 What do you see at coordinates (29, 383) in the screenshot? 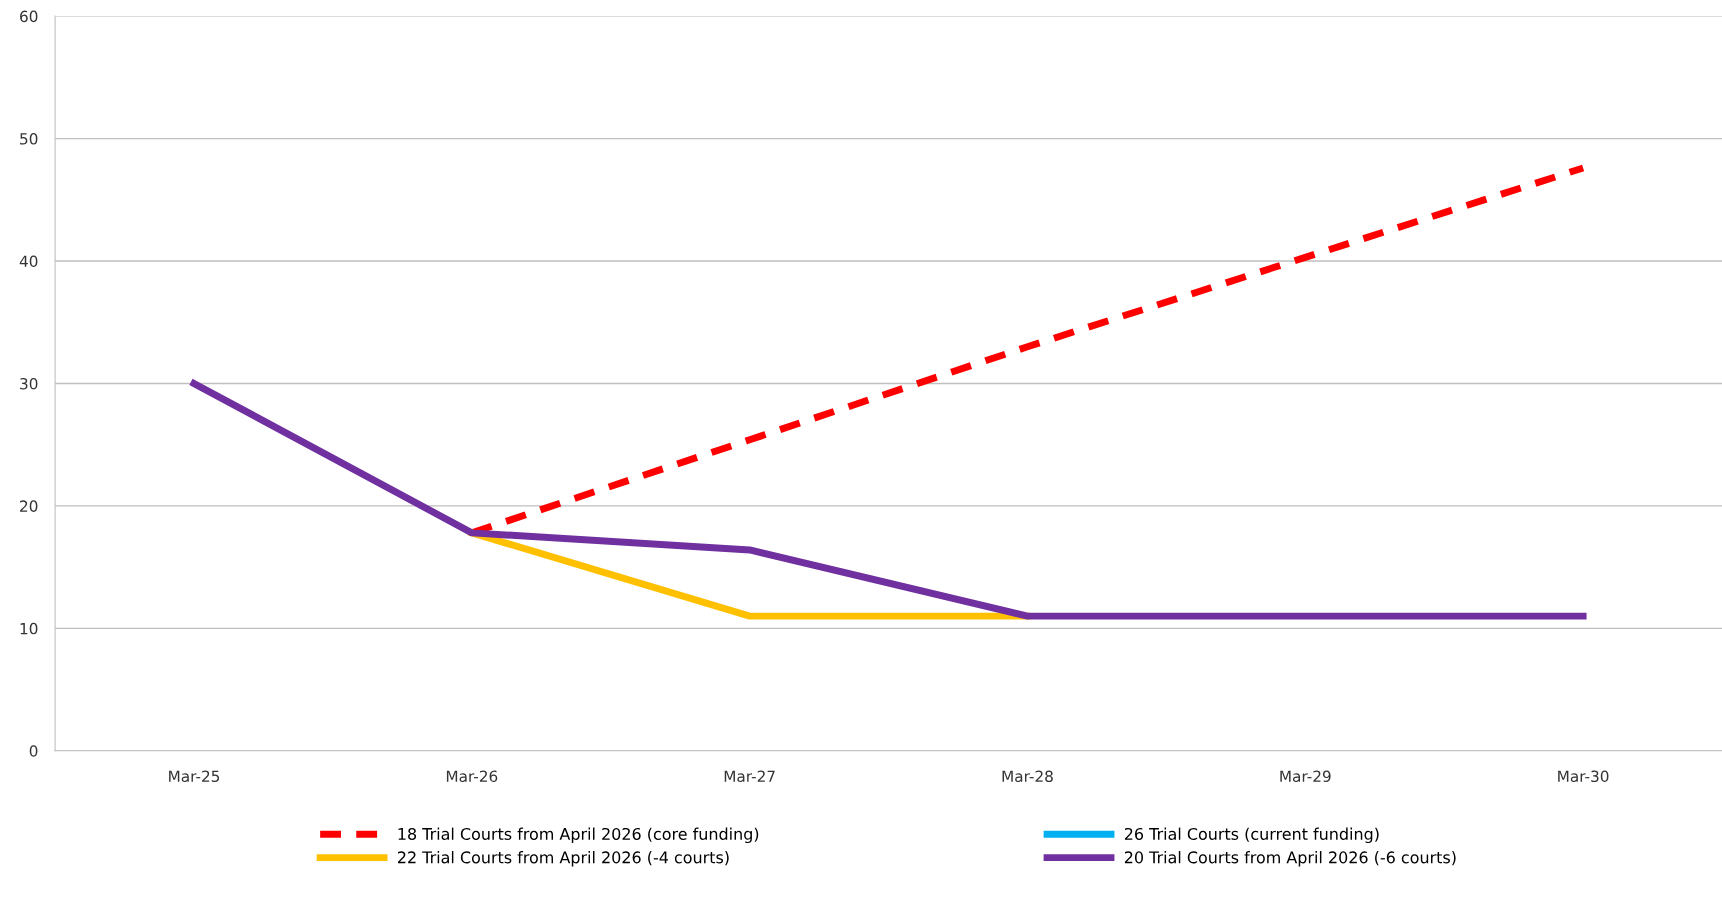
I see `y-tick-label: 30` at bounding box center [29, 383].